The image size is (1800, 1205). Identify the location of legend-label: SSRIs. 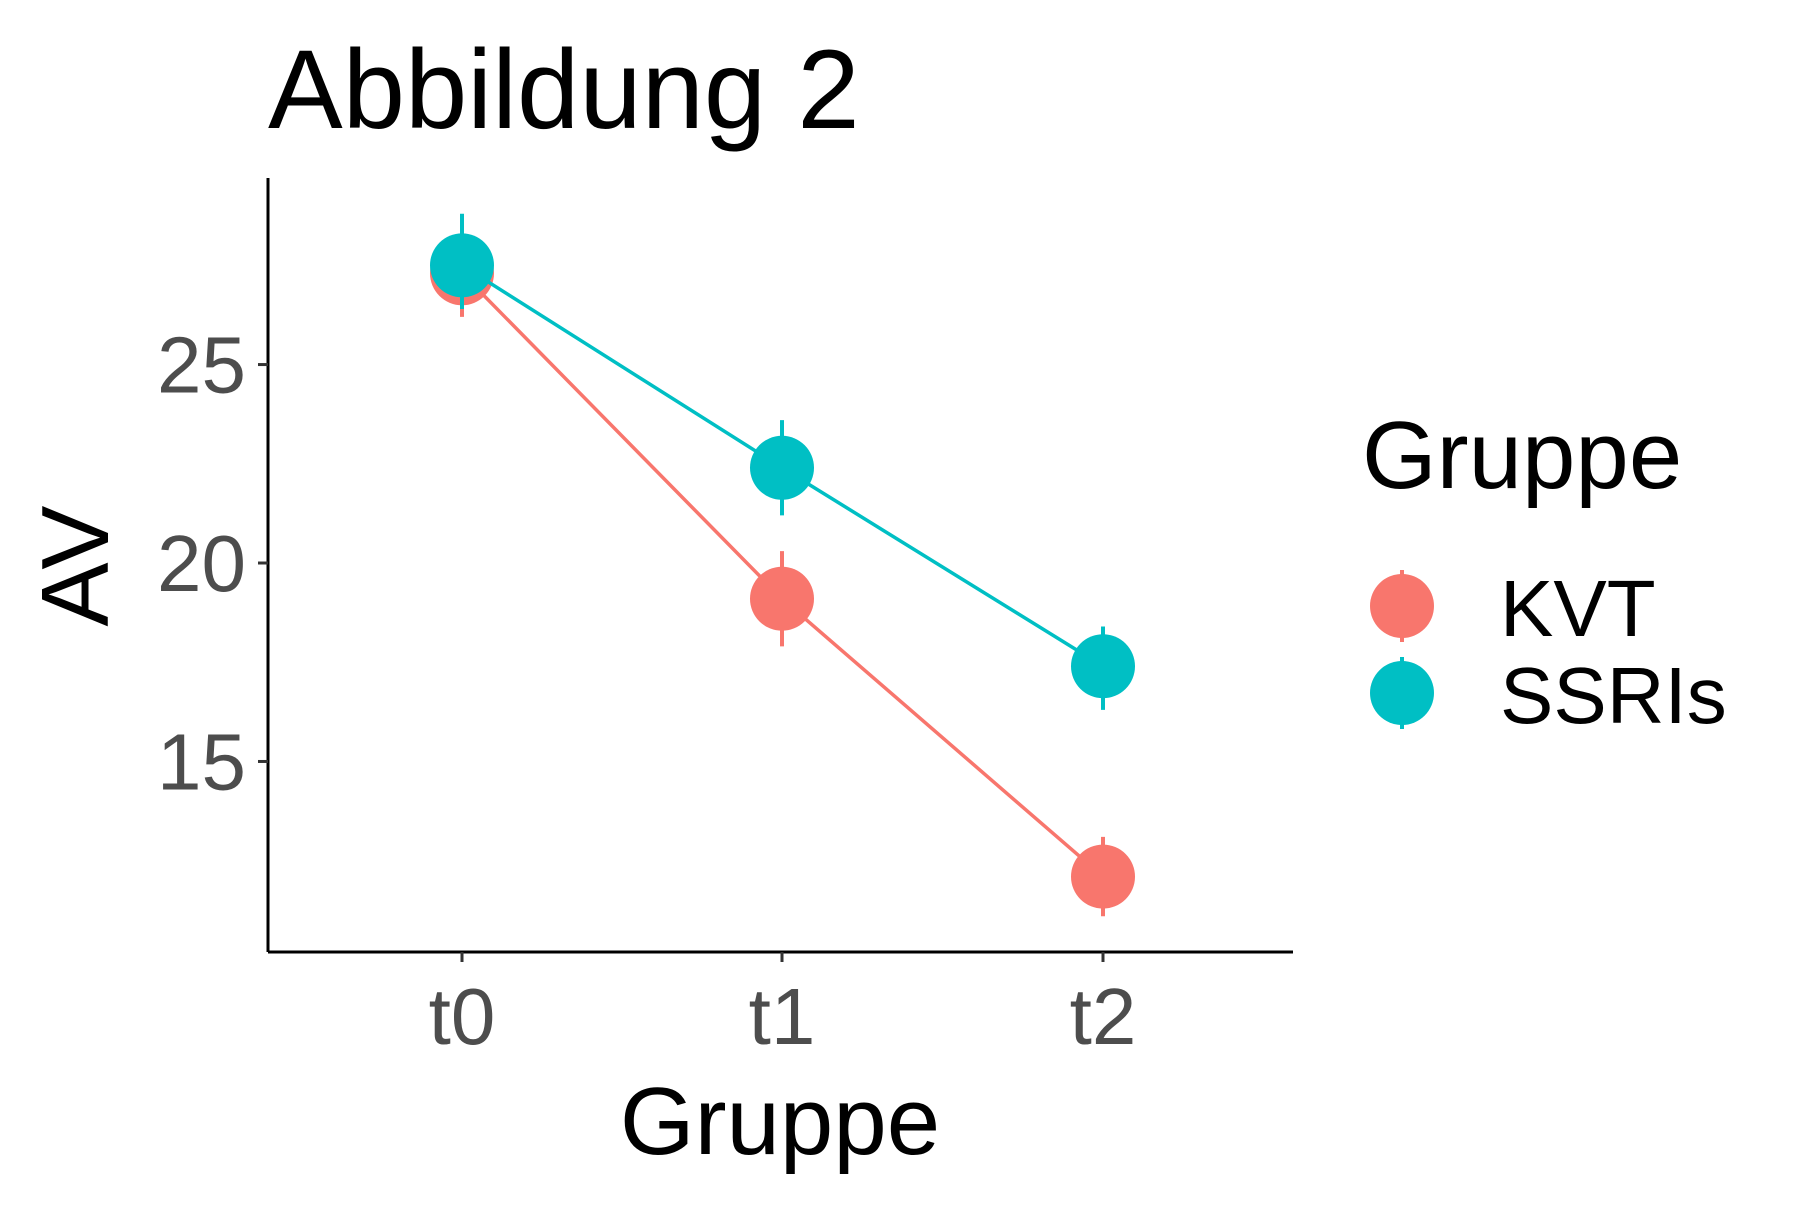
(1613, 695).